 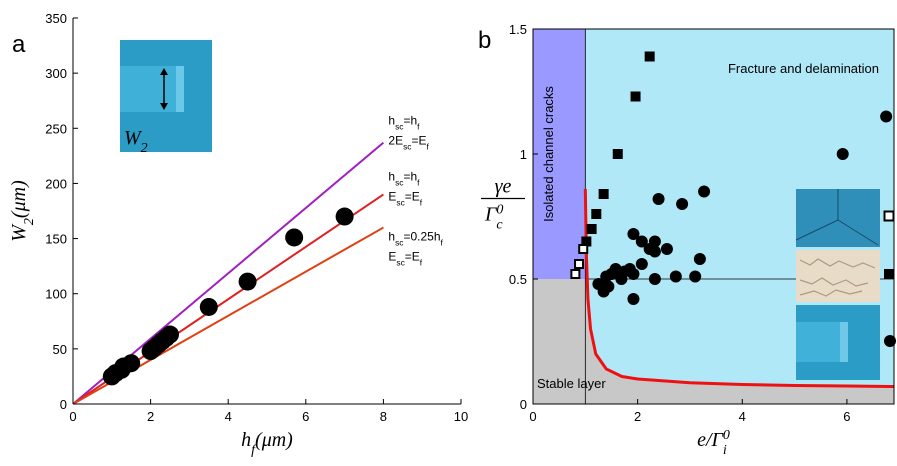 I want to click on x-tick-label: 8, so click(x=383, y=416).